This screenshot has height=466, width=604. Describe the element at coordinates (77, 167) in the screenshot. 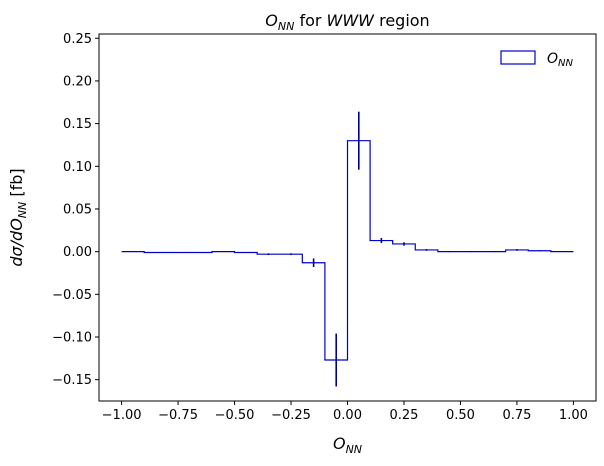

I see `y-tick-label: 0.10` at that location.